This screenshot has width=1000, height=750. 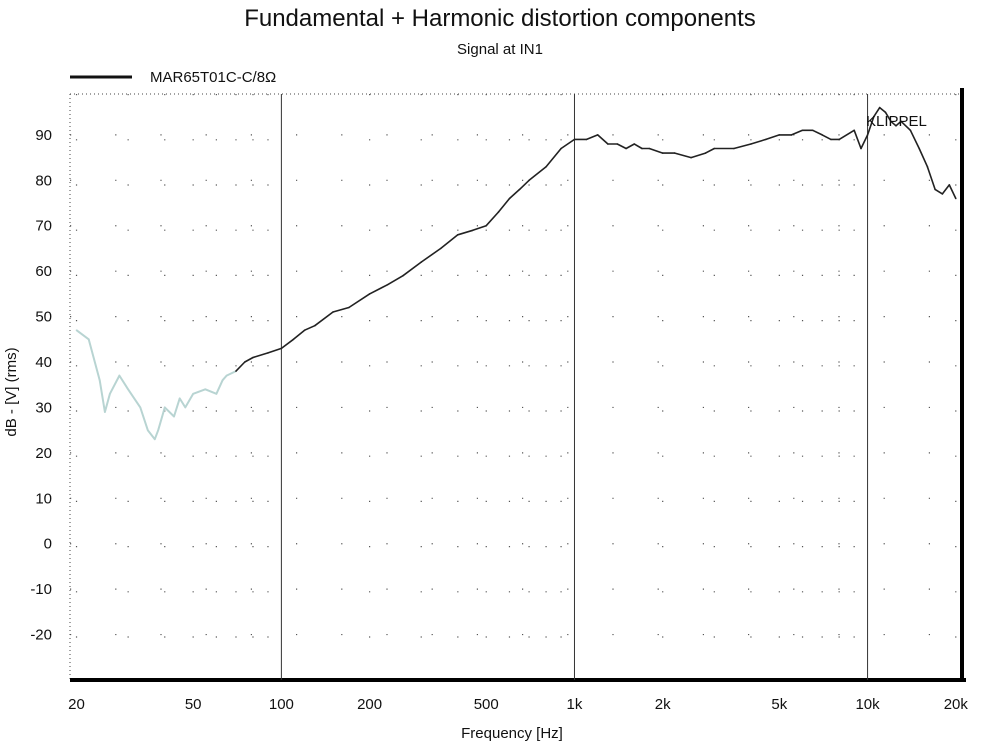 I want to click on y-tick-label: 10, so click(x=43, y=498).